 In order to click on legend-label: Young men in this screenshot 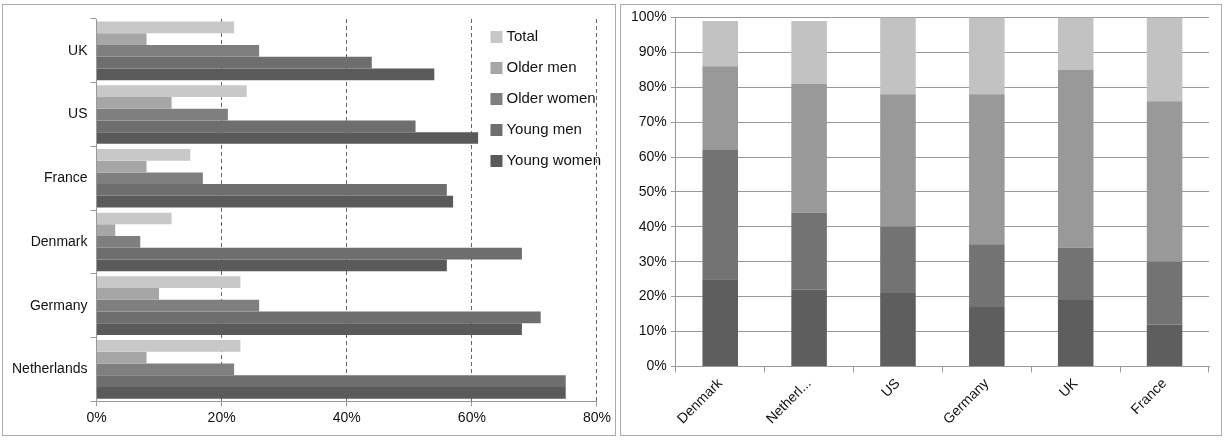, I will do `click(544, 129)`.